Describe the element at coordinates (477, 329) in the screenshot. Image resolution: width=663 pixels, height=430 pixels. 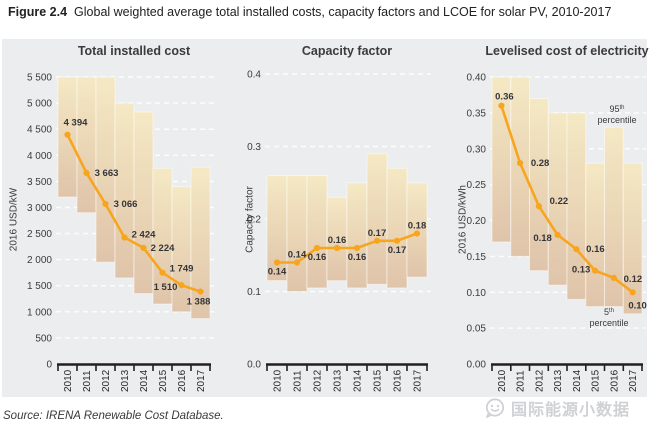
I see `y-tick-label: 0.05` at that location.